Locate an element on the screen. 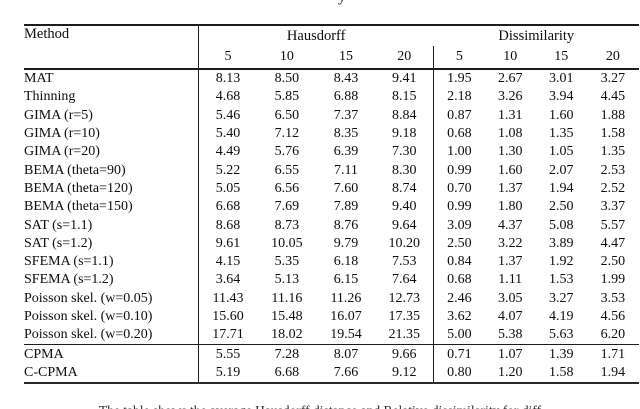 This screenshot has height=409, width=640. value-cell: 21.35 is located at coordinates (404, 335).